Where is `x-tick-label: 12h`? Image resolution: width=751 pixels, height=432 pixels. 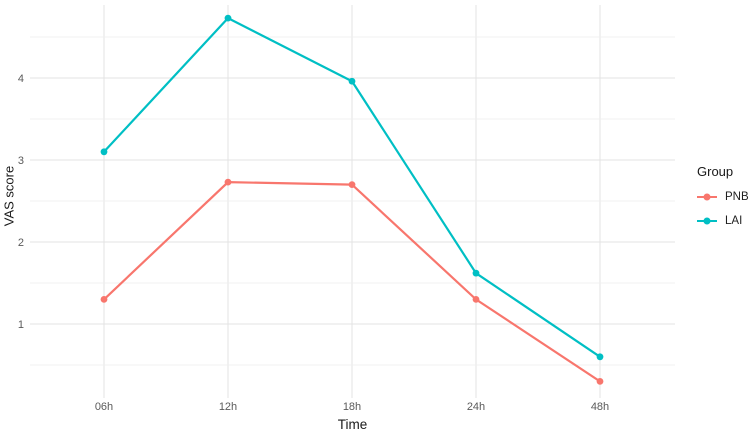 x-tick-label: 12h is located at coordinates (228, 407).